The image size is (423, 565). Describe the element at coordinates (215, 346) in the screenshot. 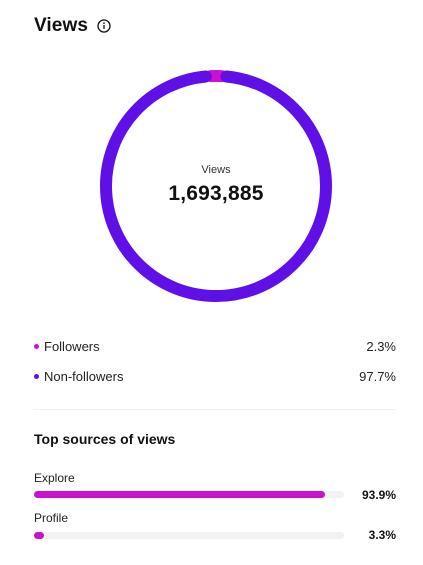

I see `legend-row-followers: Followers 2.3%` at that location.